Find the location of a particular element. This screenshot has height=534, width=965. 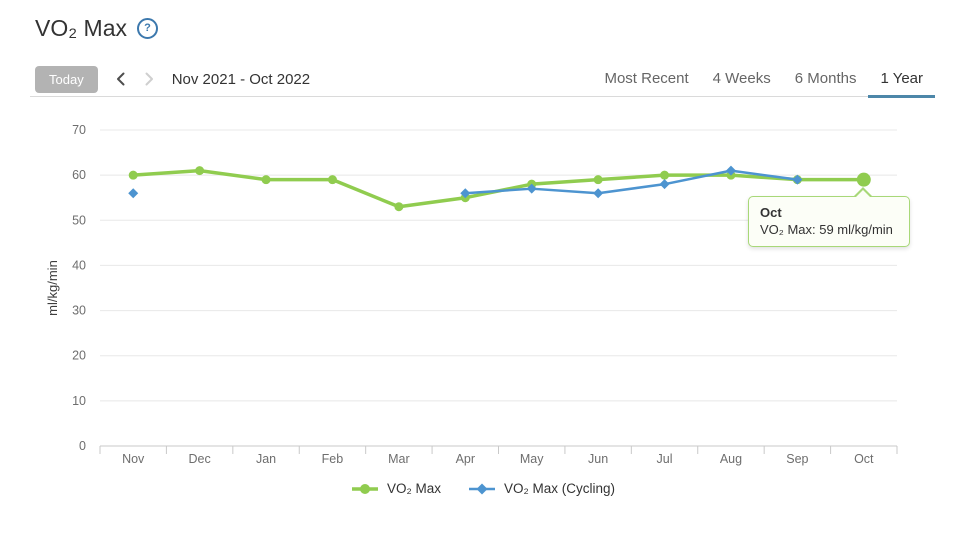

legend-label-vo2max: VO₂ Max is located at coordinates (413, 488).